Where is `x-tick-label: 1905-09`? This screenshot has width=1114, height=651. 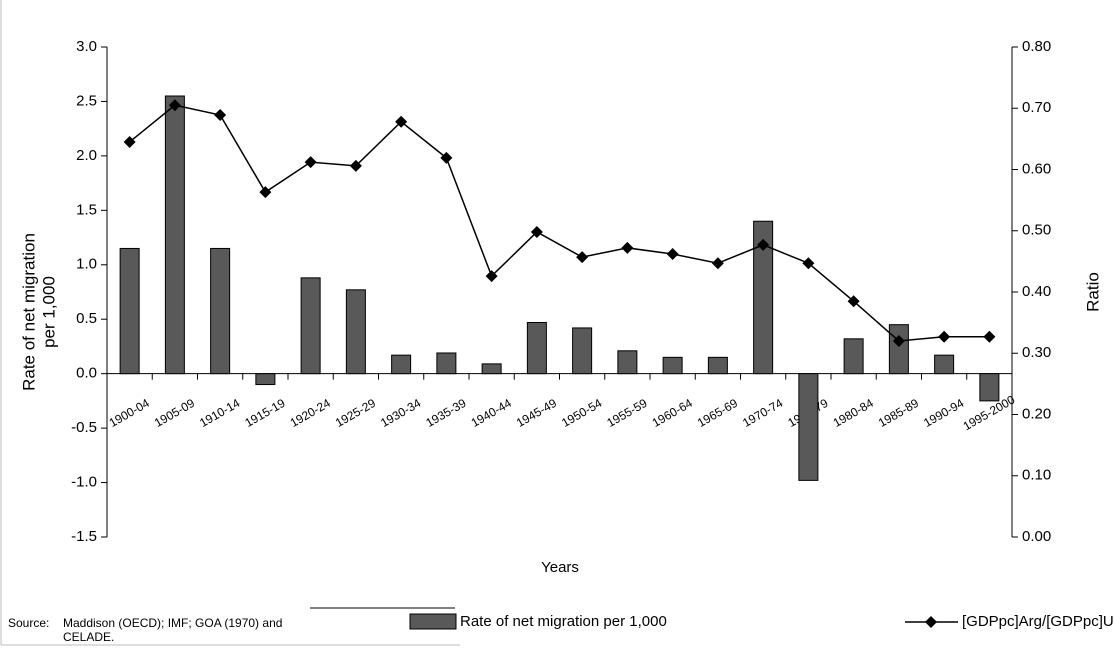 x-tick-label: 1905-09 is located at coordinates (174, 413).